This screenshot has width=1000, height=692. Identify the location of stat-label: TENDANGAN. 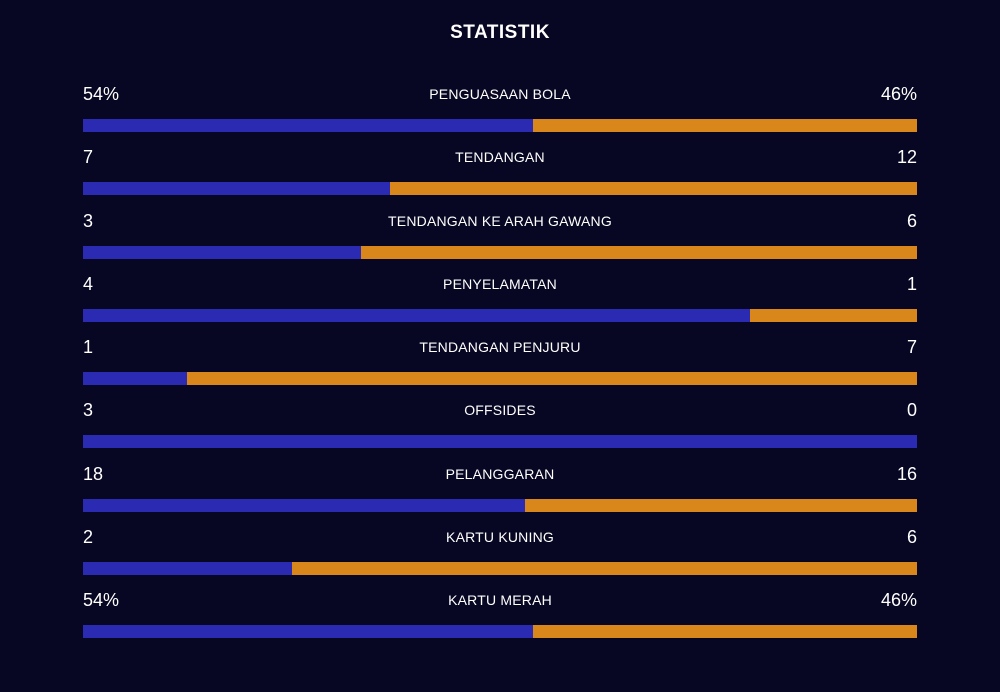
(500, 157).